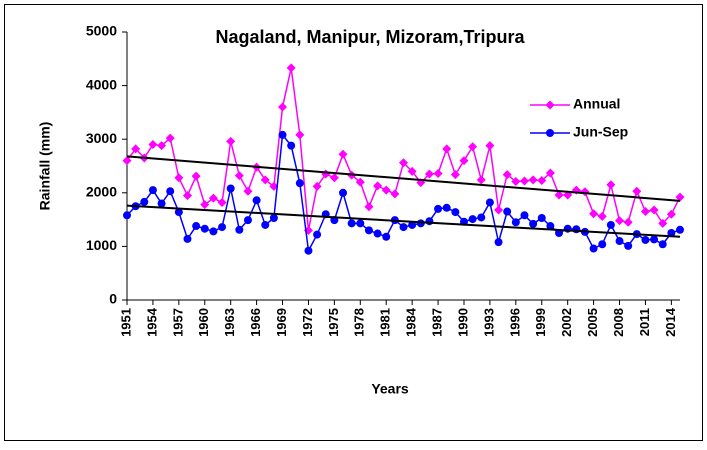 This screenshot has height=450, width=707. What do you see at coordinates (540, 322) in the screenshot?
I see `x-tick-label: 1999` at bounding box center [540, 322].